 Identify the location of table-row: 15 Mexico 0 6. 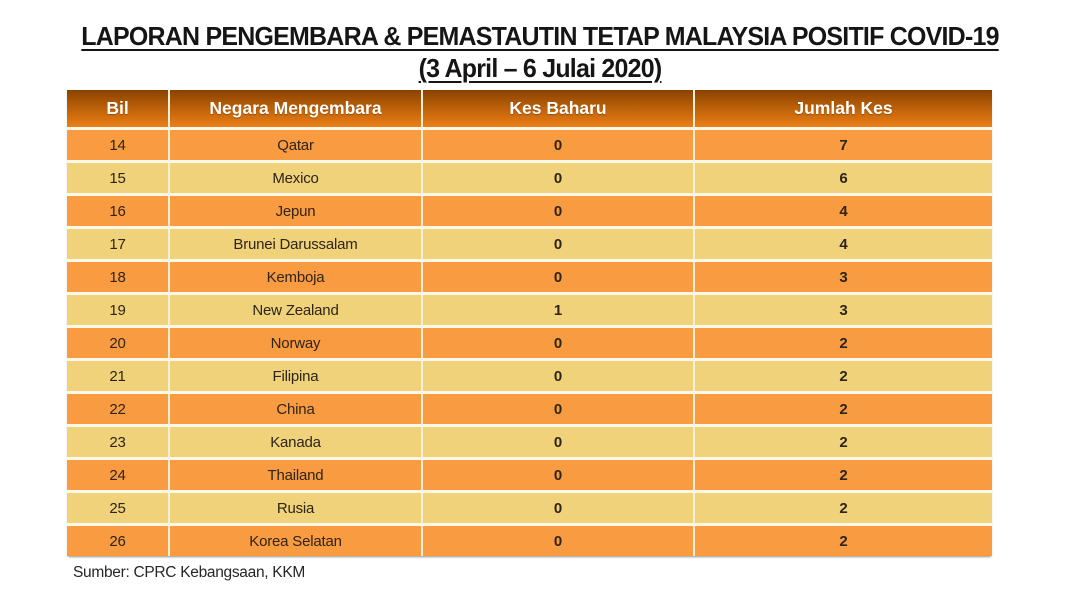
(529, 179).